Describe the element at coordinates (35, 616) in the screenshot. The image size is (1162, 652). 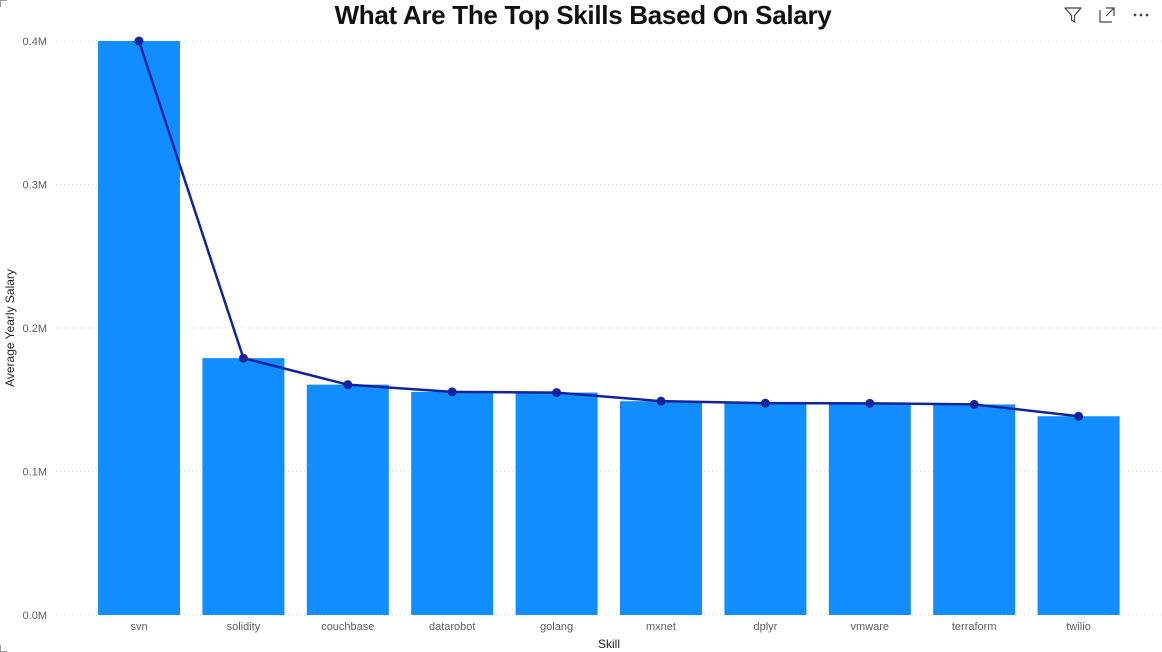
I see `y-tick-label: 0.0M` at that location.